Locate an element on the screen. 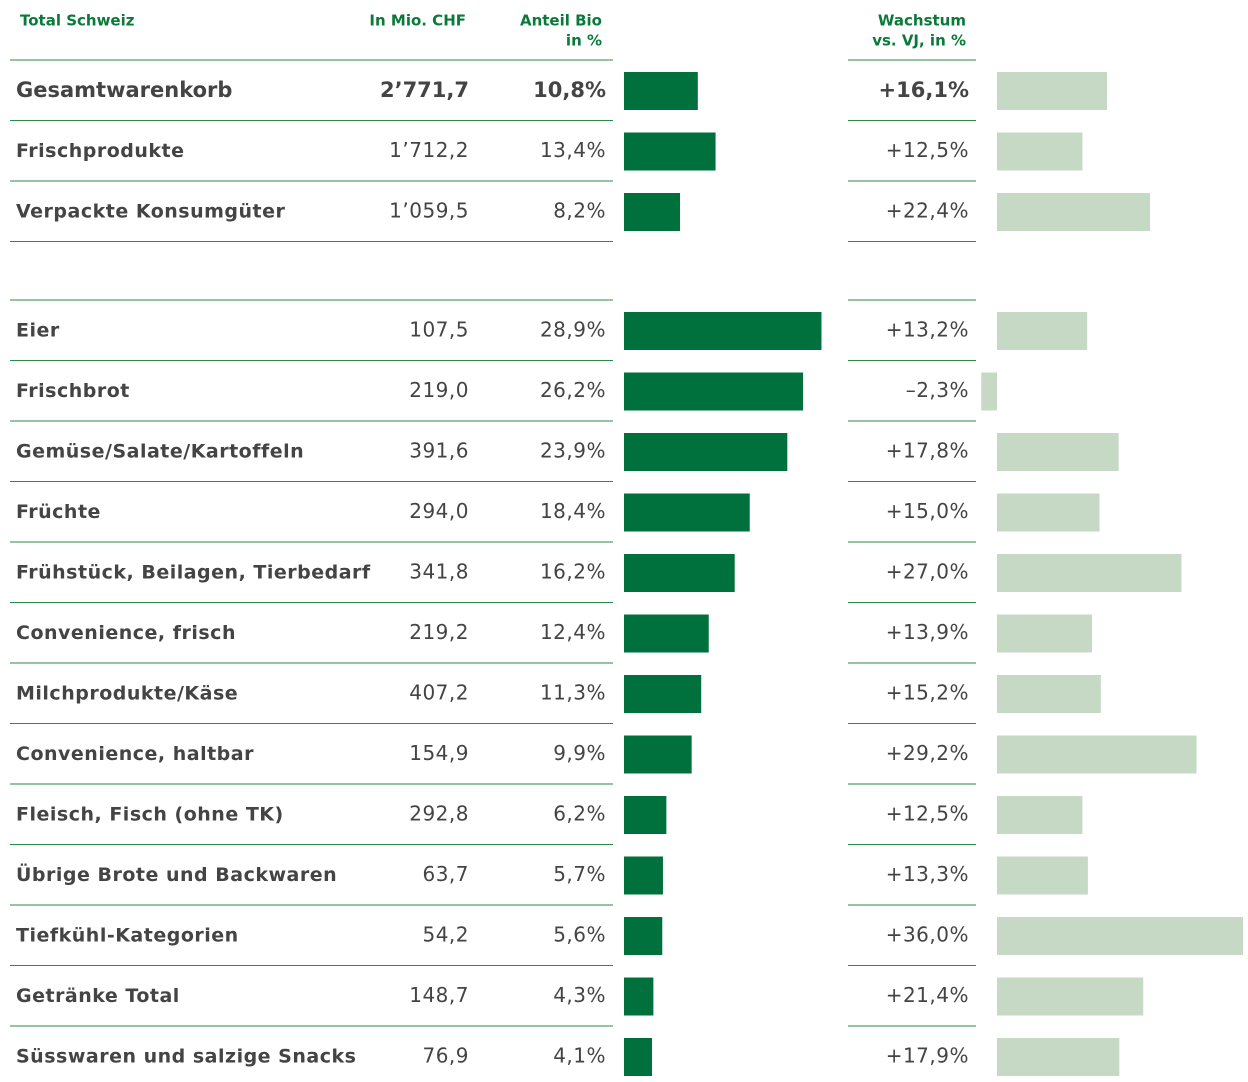 The height and width of the screenshot is (1082, 1248). row-label: Getränke Total is located at coordinates (98, 996).